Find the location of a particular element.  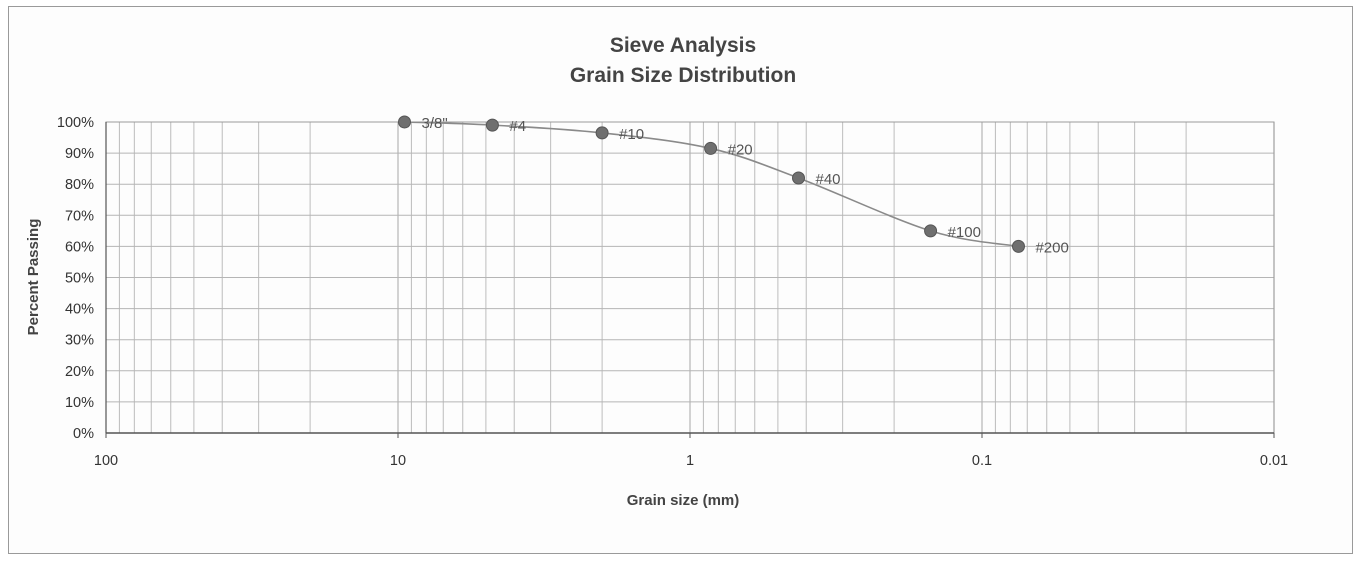

y-tick-label: 20% is located at coordinates (79, 372).